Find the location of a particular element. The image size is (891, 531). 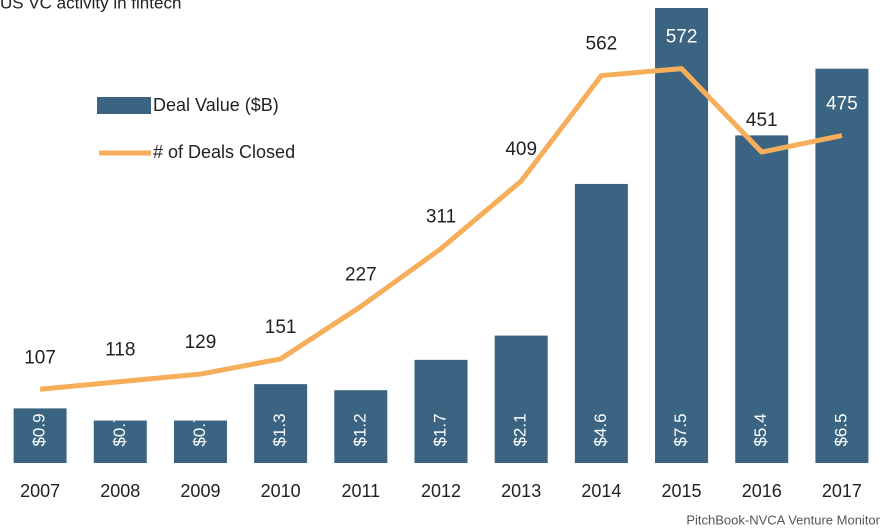

legend-label: # of Deals Closed is located at coordinates (224, 152).